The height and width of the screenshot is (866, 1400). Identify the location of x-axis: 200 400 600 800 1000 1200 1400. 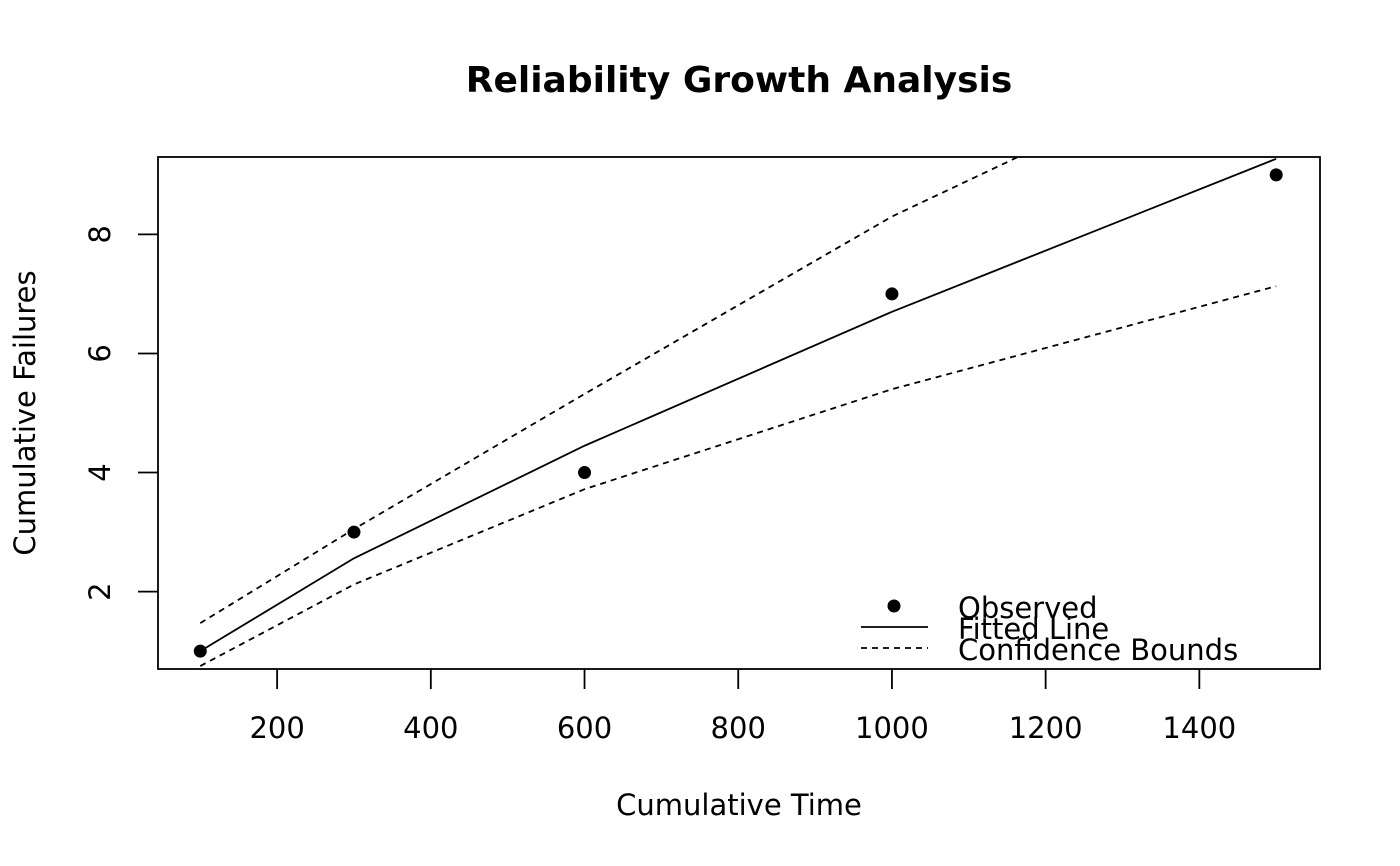
(742, 707).